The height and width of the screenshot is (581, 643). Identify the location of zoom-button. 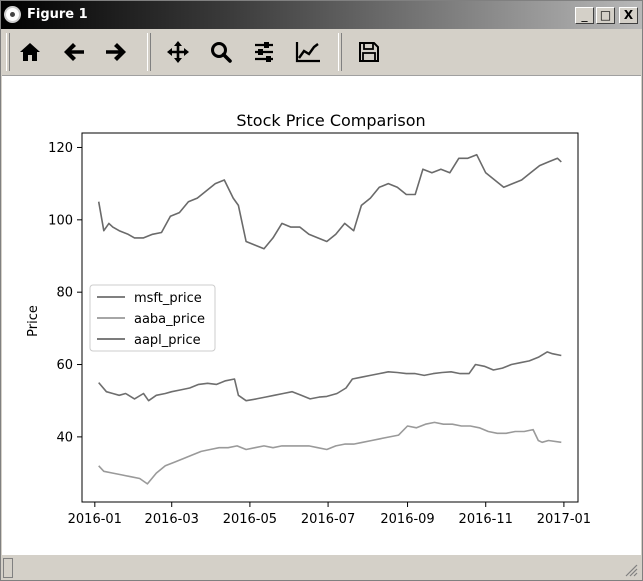
(221, 52).